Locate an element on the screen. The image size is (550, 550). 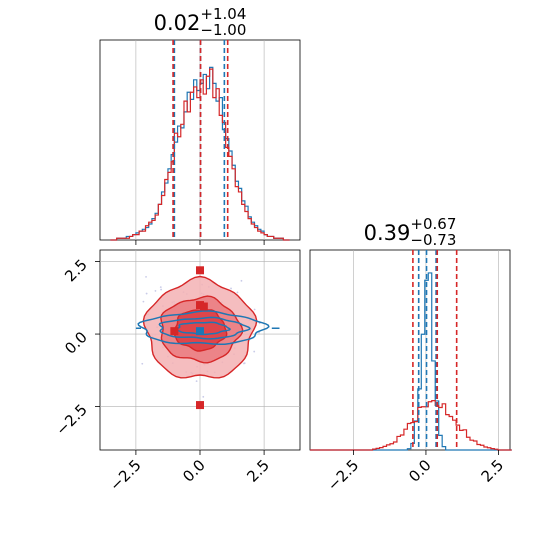
marker-blue is located at coordinates (200, 331).